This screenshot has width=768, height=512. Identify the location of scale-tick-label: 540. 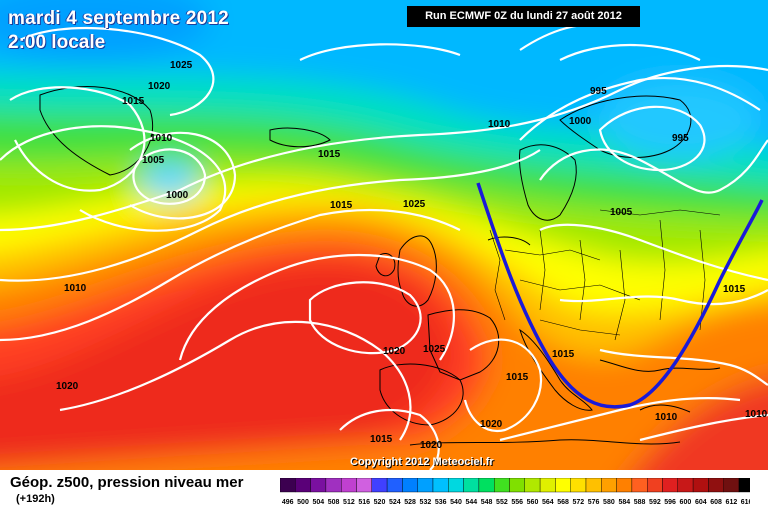
(456, 502).